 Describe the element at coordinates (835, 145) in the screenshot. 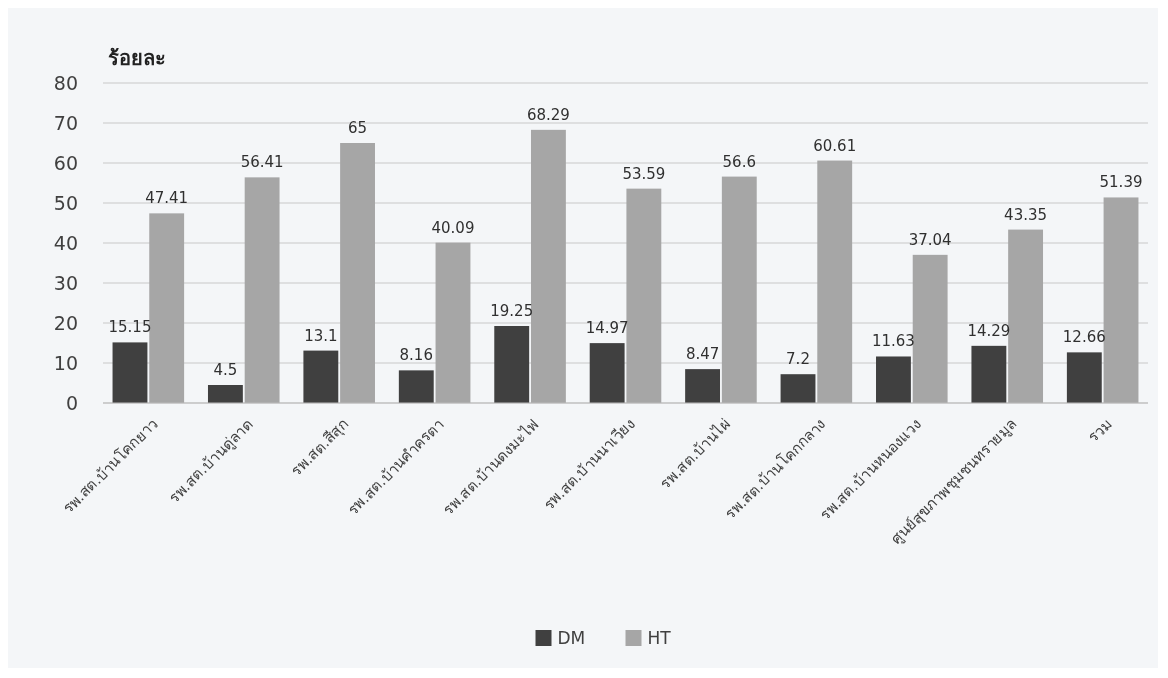

I see `data-label: 60.61` at that location.